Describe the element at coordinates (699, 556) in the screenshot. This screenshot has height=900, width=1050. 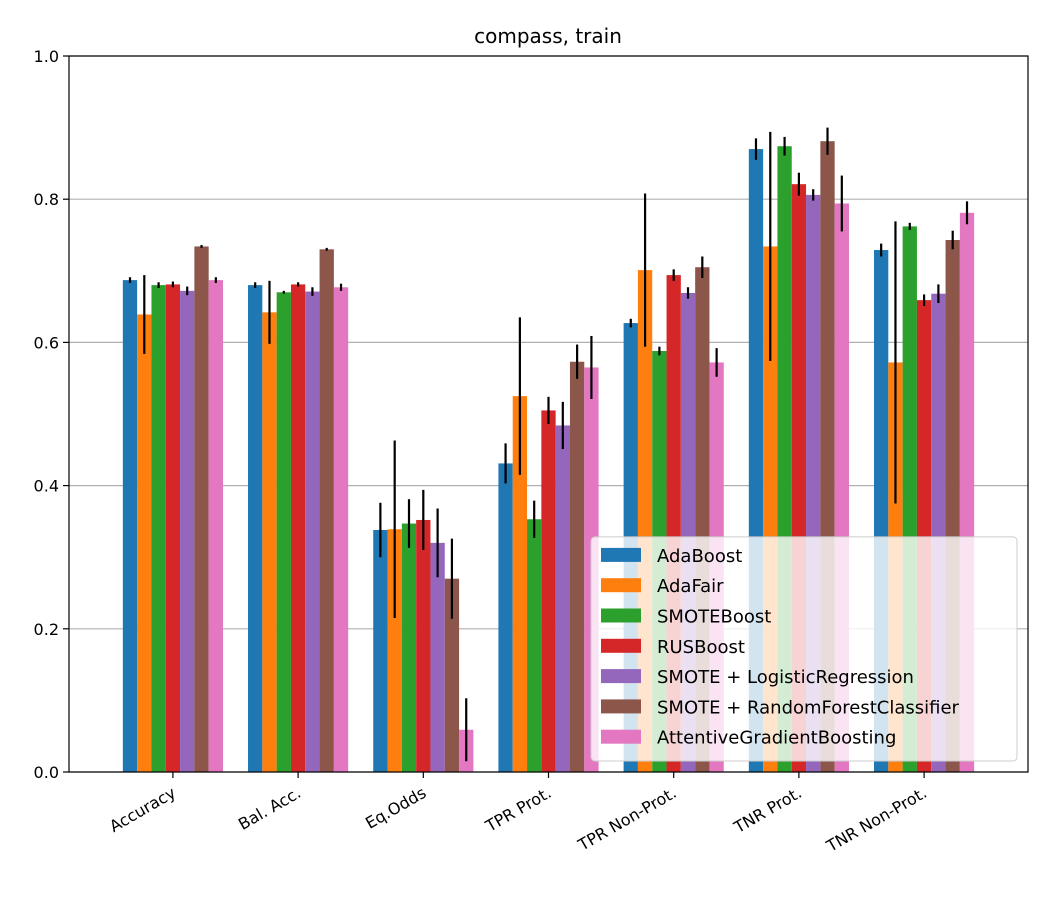
I see `legend-label: AdaBoost` at that location.